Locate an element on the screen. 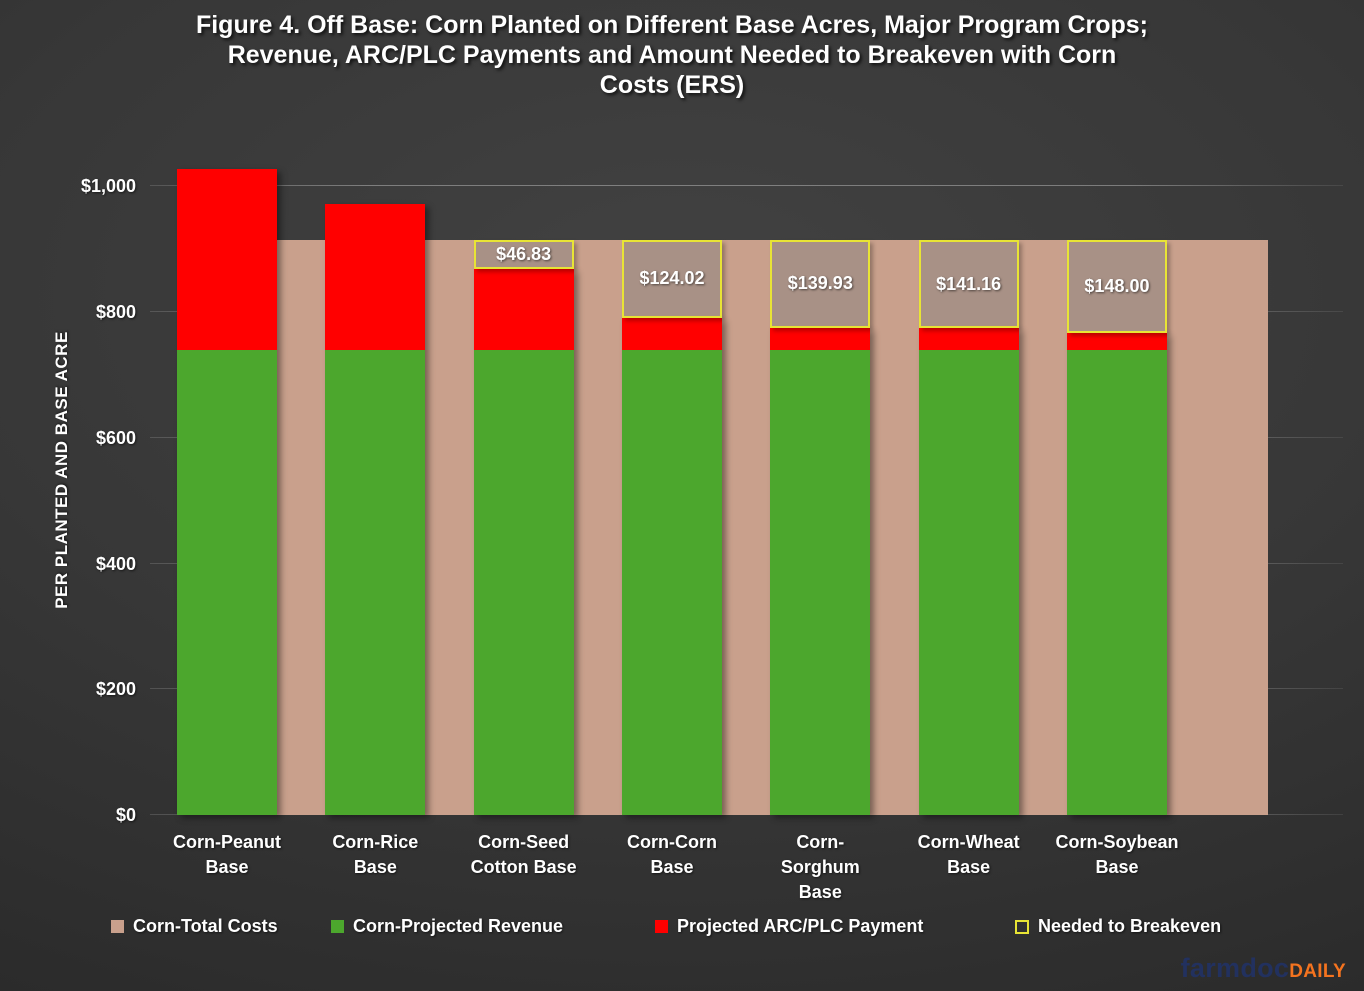 This screenshot has height=991, width=1364. needed-to-breakeven-box: $124.02 is located at coordinates (671, 278).